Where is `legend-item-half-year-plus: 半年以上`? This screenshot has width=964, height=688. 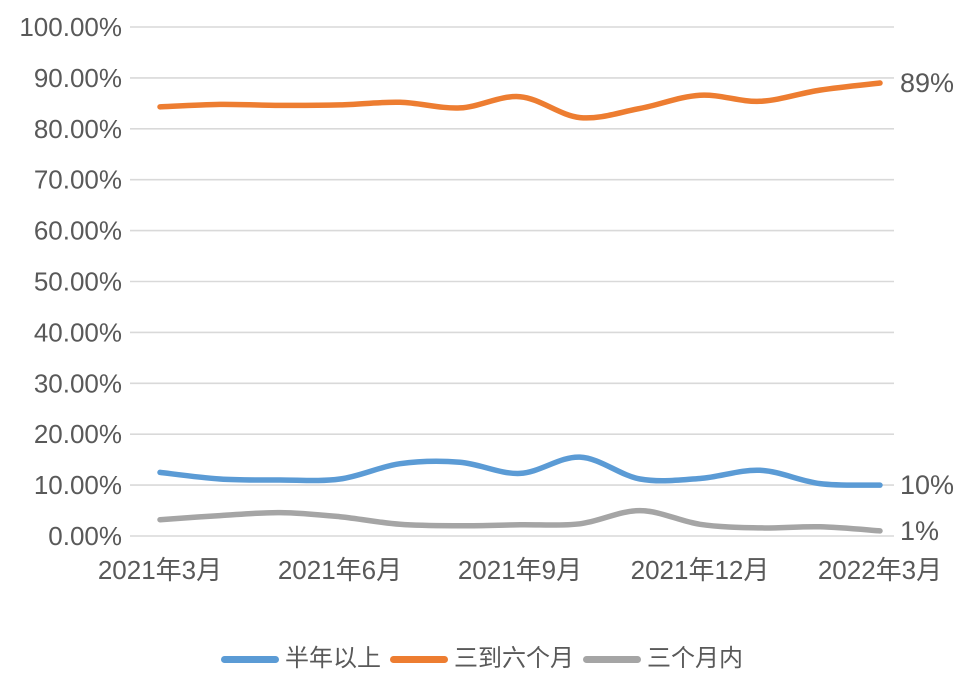
legend-item-half-year-plus: 半年以上 is located at coordinates (301, 659).